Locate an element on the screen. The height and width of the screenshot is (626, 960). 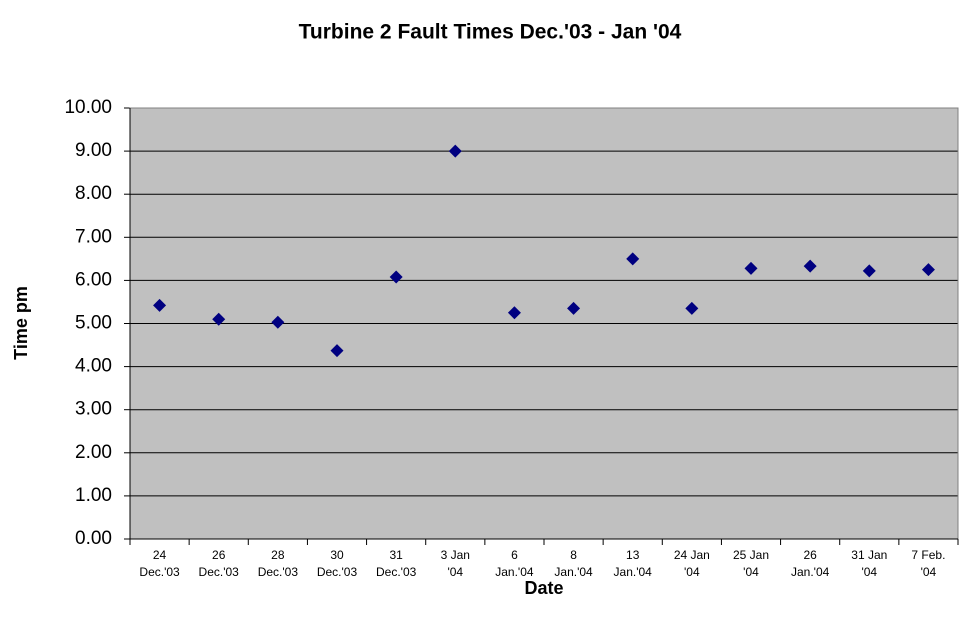
x-tick-label: 31 Dec.'03 is located at coordinates (396, 563).